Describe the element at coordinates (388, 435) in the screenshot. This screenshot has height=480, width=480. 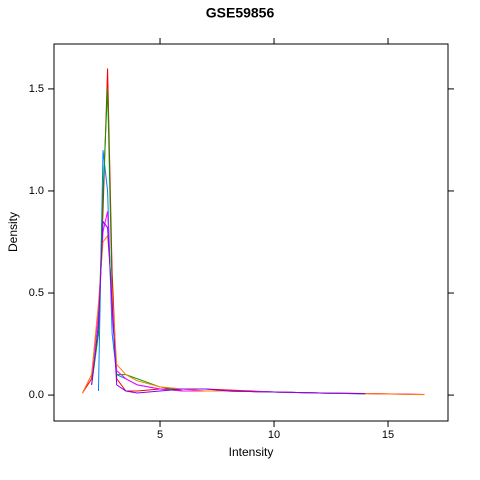
I see `x-tick-label: 15` at that location.